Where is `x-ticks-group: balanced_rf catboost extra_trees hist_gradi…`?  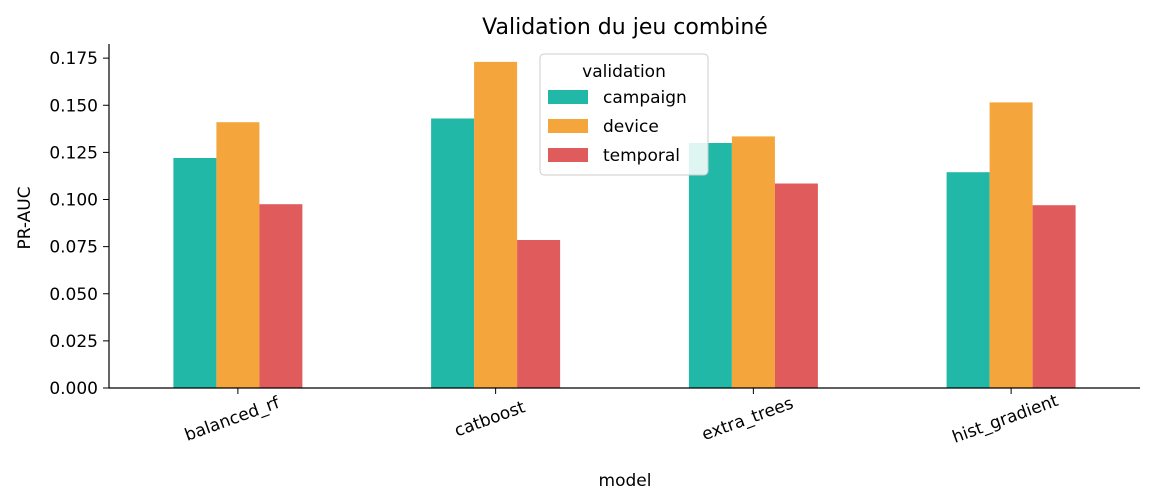
x-ticks-group: balanced_rf catboost extra_trees hist_gradi… is located at coordinates (621, 418).